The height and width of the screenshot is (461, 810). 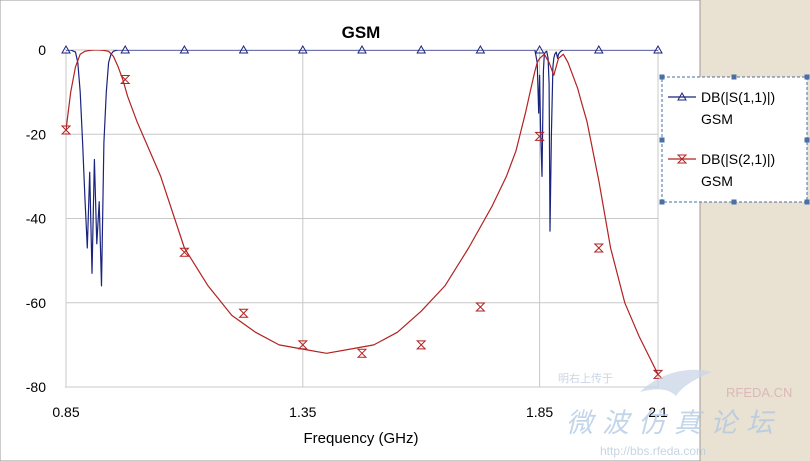 I want to click on y-tick-label: -20, so click(x=36, y=134).